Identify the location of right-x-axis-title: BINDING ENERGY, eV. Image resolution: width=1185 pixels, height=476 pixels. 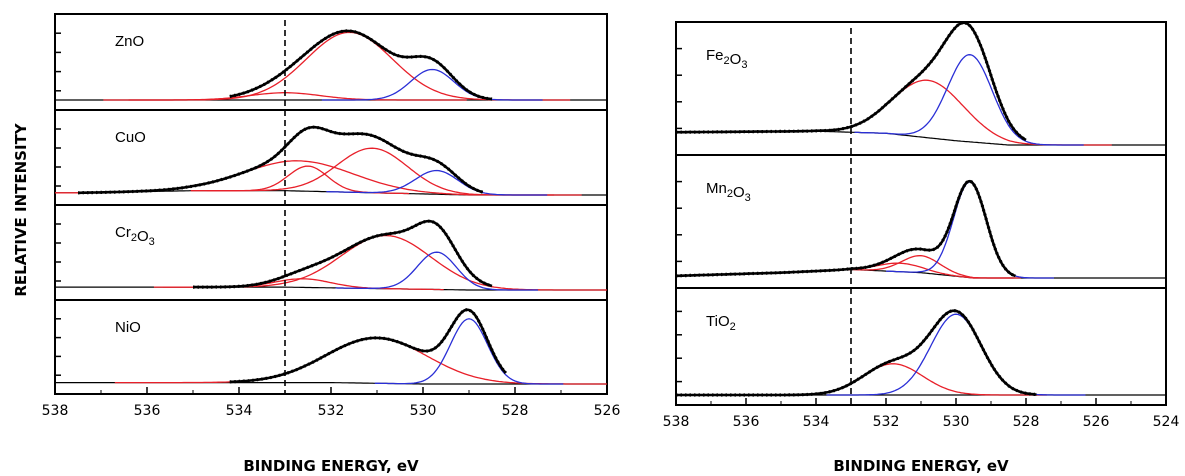
(921, 466).